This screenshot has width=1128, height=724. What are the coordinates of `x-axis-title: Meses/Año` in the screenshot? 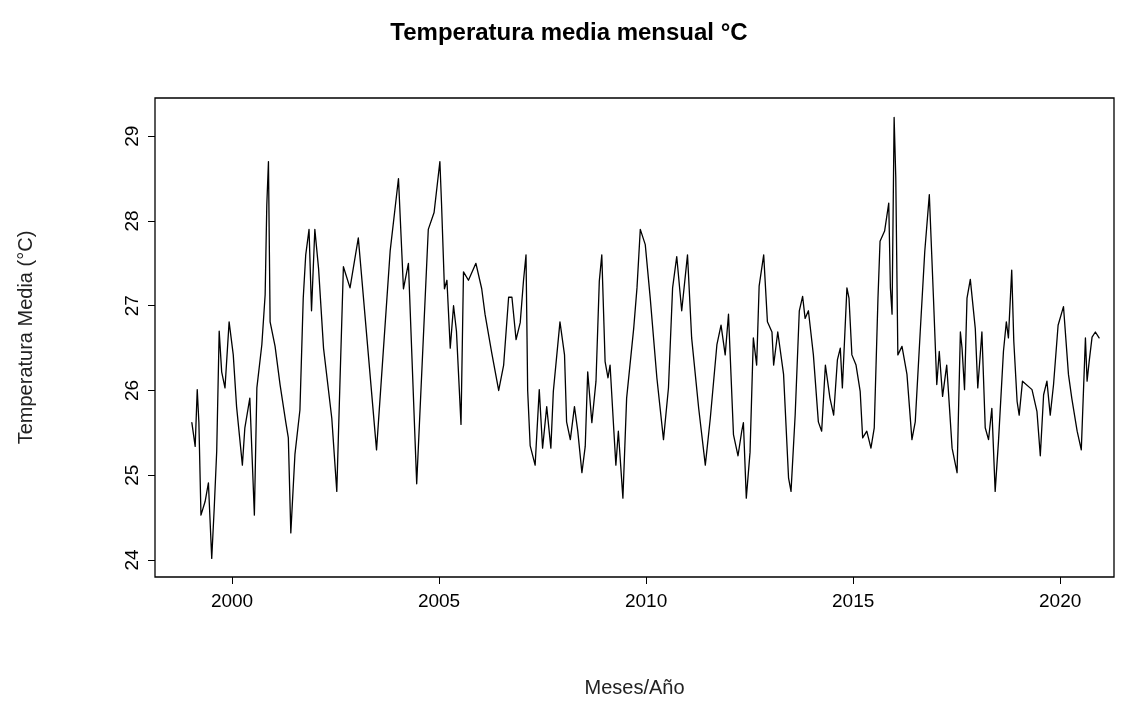 It's located at (634, 687).